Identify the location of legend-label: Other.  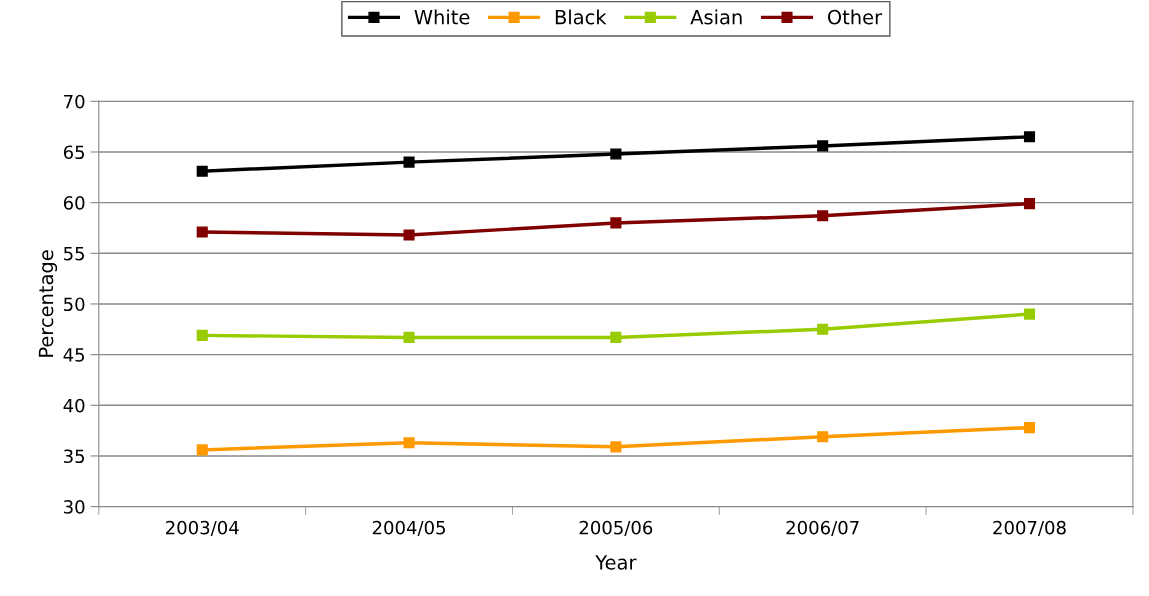
(855, 17).